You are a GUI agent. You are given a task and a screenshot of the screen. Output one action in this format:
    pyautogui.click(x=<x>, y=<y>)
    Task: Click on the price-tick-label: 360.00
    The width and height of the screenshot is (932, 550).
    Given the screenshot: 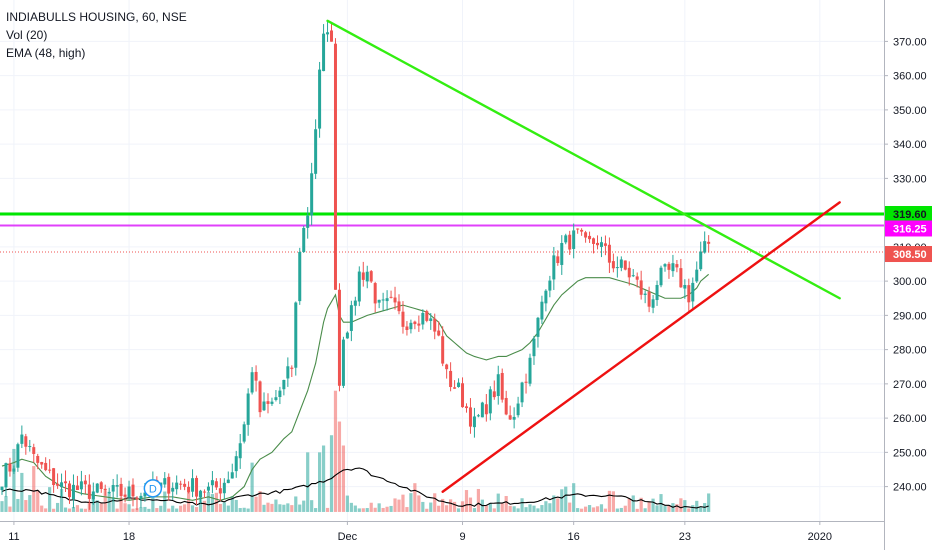 What is the action you would take?
    pyautogui.click(x=910, y=77)
    